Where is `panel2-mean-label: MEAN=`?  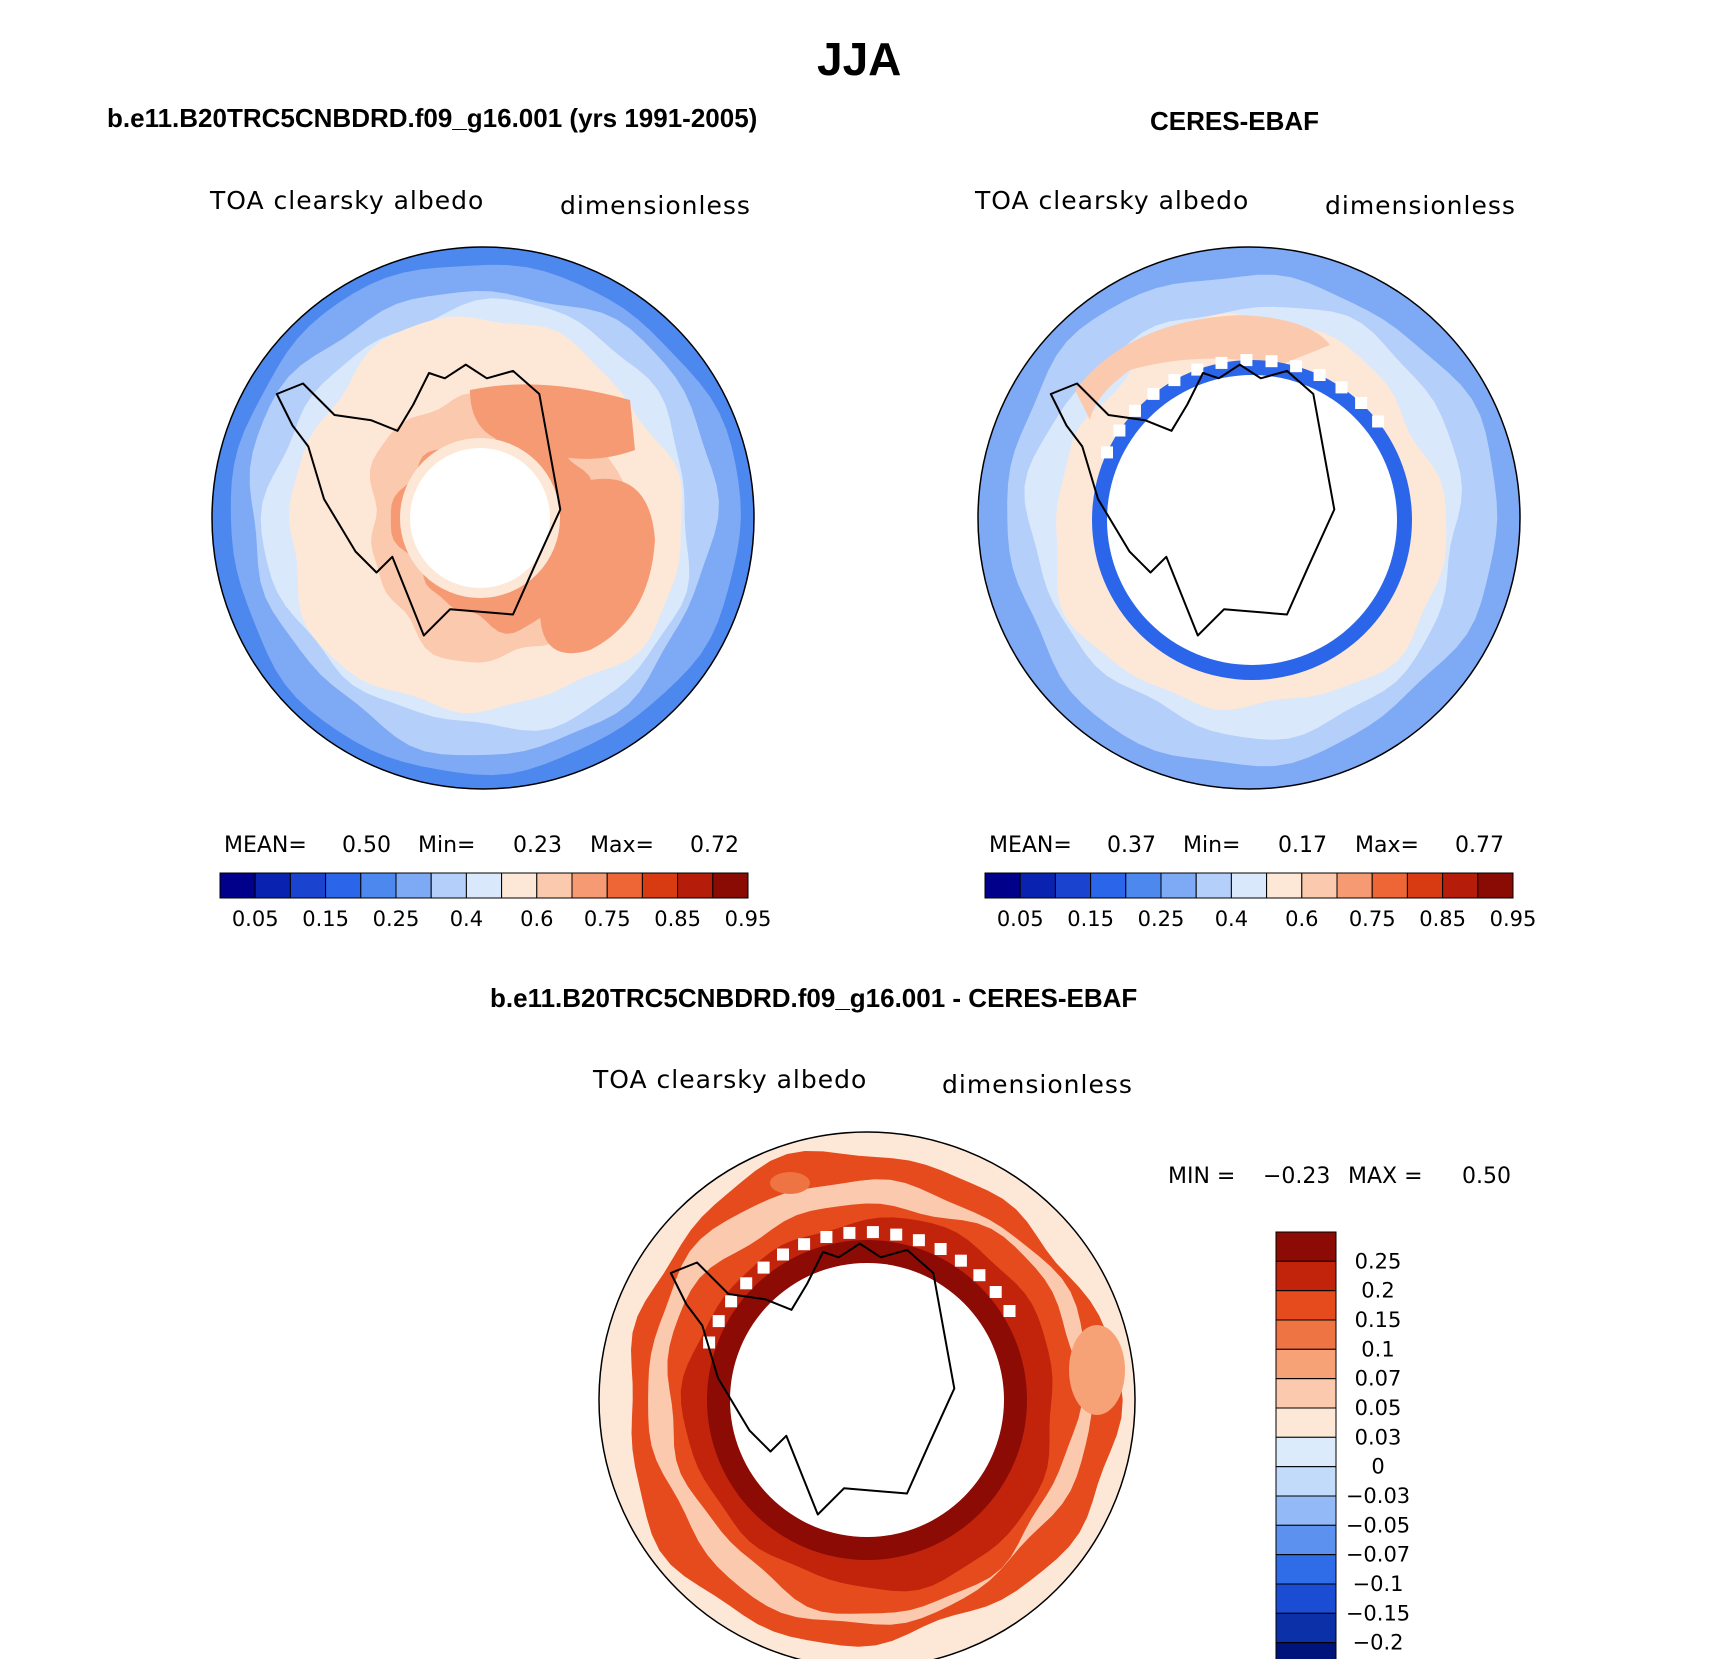
panel2-mean-label: MEAN= is located at coordinates (1030, 845).